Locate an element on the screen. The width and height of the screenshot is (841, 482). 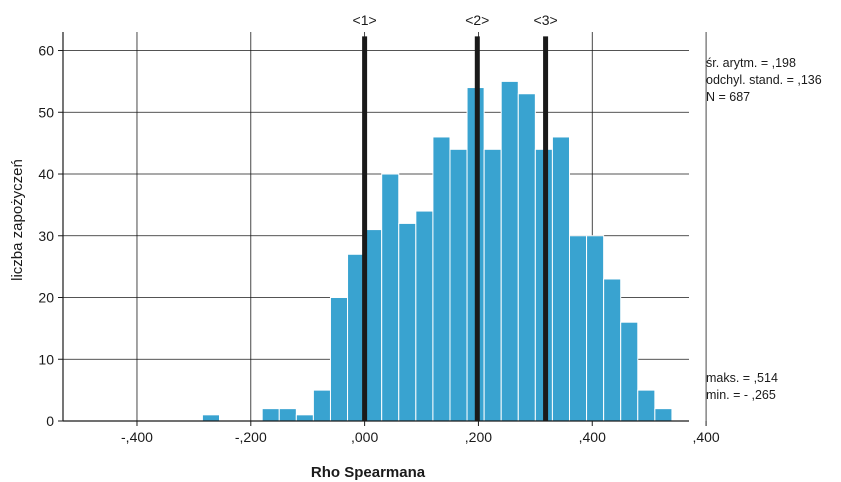
y-tick-label: 20 is located at coordinates (46, 298).